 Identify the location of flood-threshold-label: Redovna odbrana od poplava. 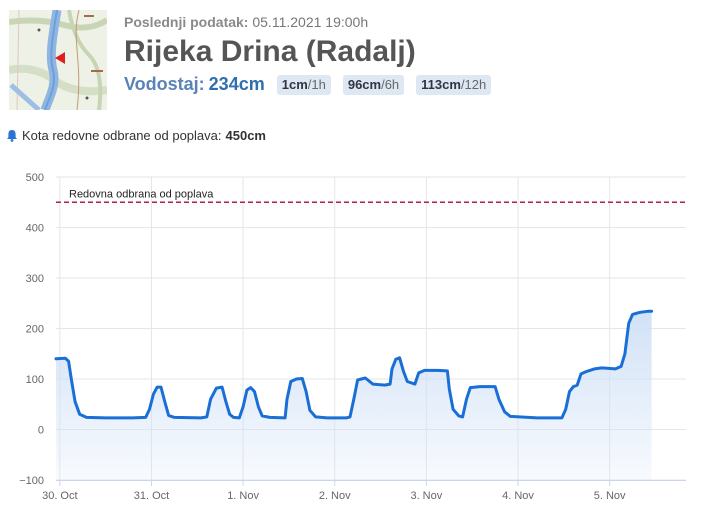
(141, 194).